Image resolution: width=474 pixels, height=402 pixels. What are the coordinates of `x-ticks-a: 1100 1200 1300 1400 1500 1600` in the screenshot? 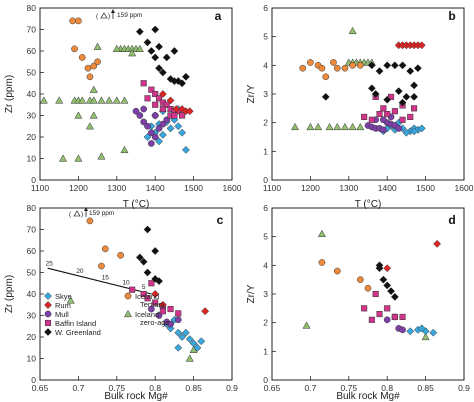 It's located at (136, 184).